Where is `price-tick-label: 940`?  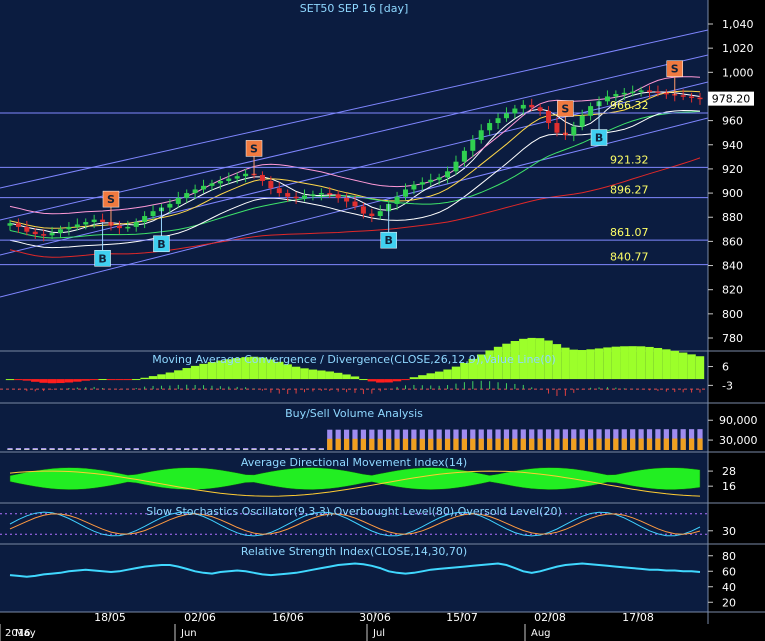 price-tick-label: 940 is located at coordinates (732, 145).